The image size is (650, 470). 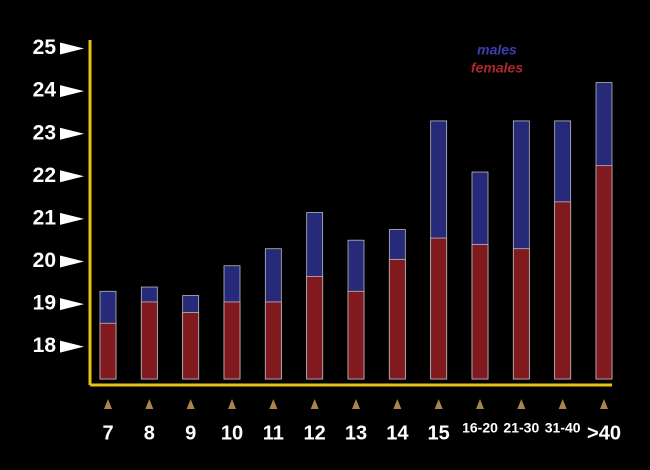 What do you see at coordinates (45, 217) in the screenshot?
I see `y-tick-label: 21` at bounding box center [45, 217].